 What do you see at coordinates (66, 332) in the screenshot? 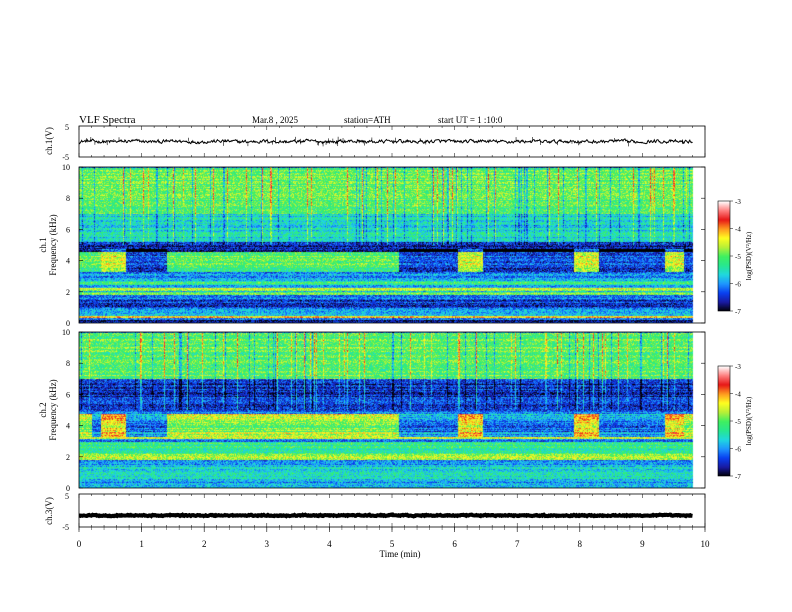
I see `ch2-ytick-label: 10` at bounding box center [66, 332].